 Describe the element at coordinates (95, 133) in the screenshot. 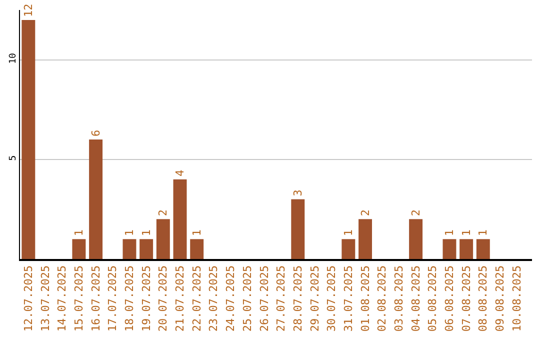

I see `data-label: 6` at that location.